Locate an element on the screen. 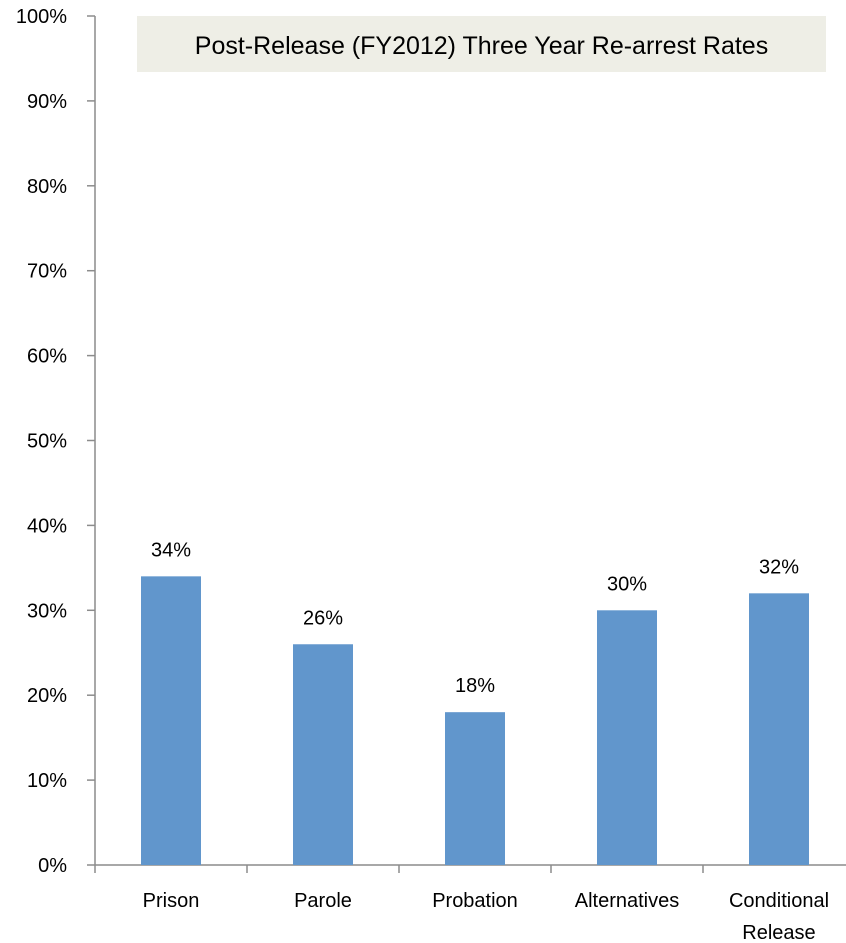  x-category-label: Prison is located at coordinates (171, 901).